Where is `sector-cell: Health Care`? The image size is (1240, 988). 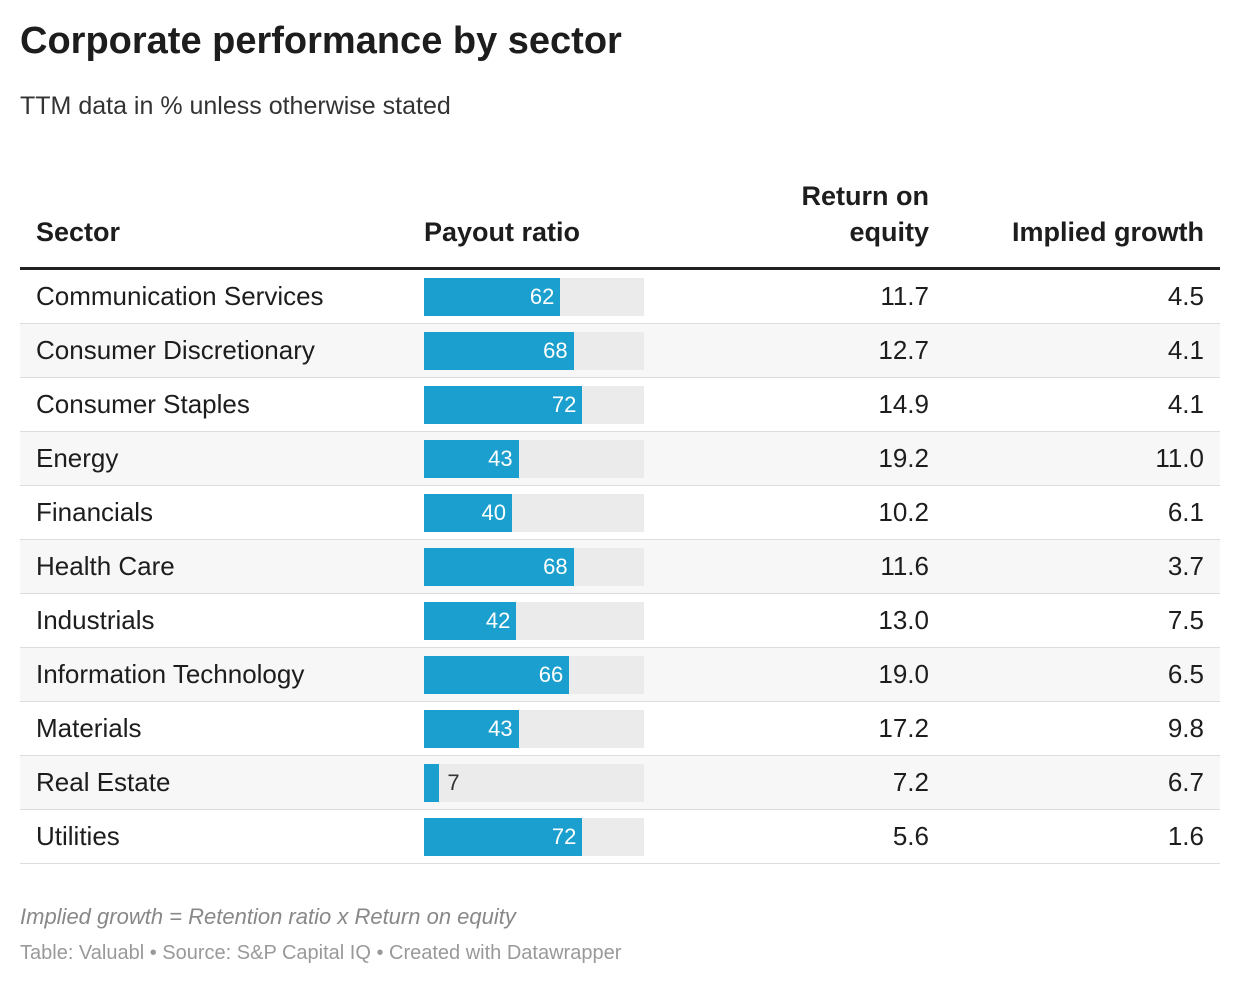 sector-cell: Health Care is located at coordinates (105, 566).